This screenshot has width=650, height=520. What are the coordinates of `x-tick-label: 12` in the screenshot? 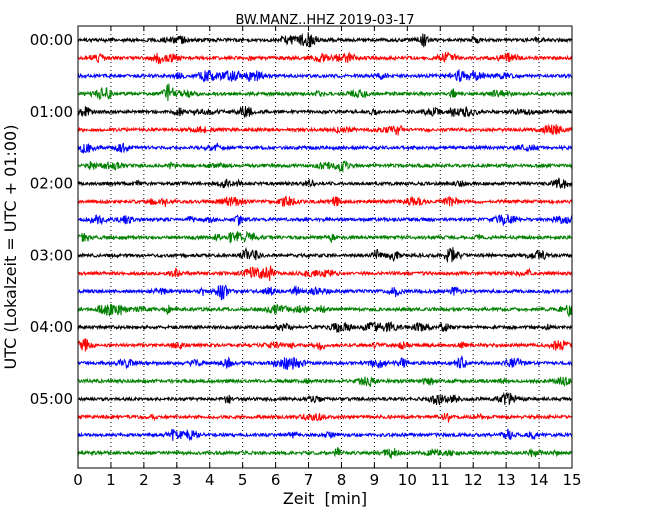 It's located at (473, 480).